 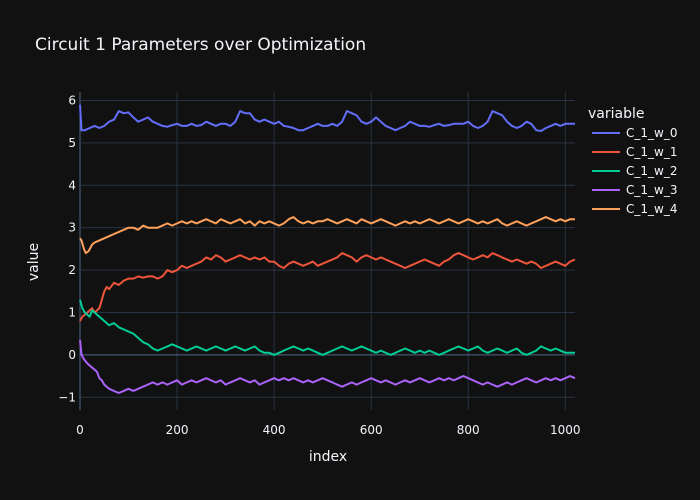 What do you see at coordinates (274, 430) in the screenshot?
I see `x-tick-label: 400` at bounding box center [274, 430].